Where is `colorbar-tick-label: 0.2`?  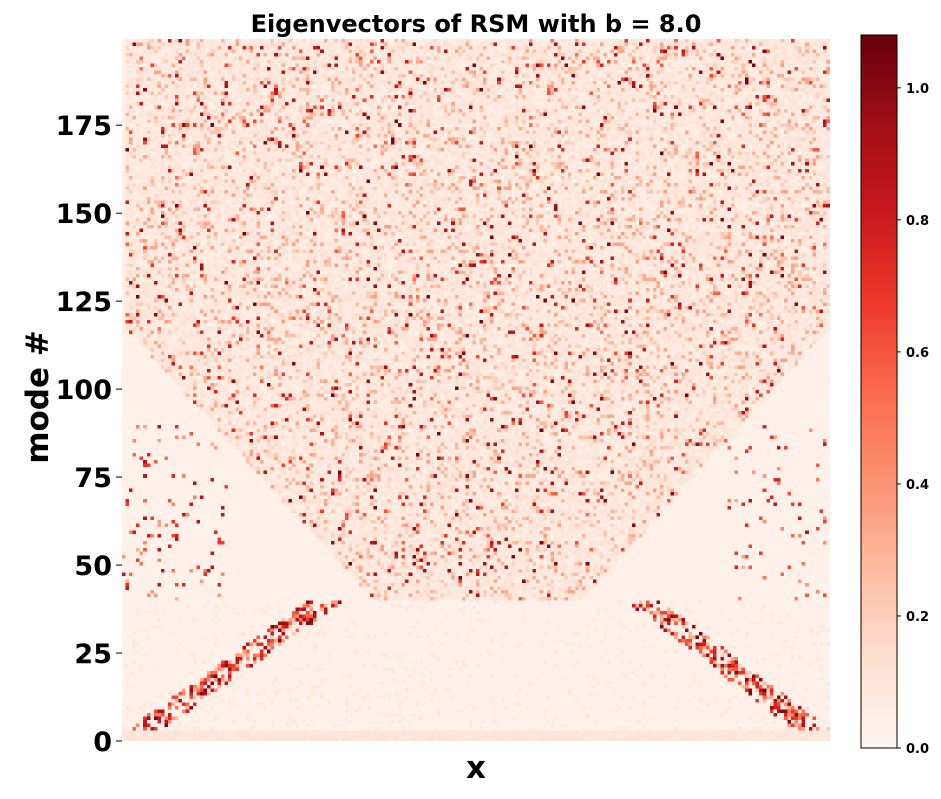 colorbar-tick-label: 0.2 is located at coordinates (917, 617).